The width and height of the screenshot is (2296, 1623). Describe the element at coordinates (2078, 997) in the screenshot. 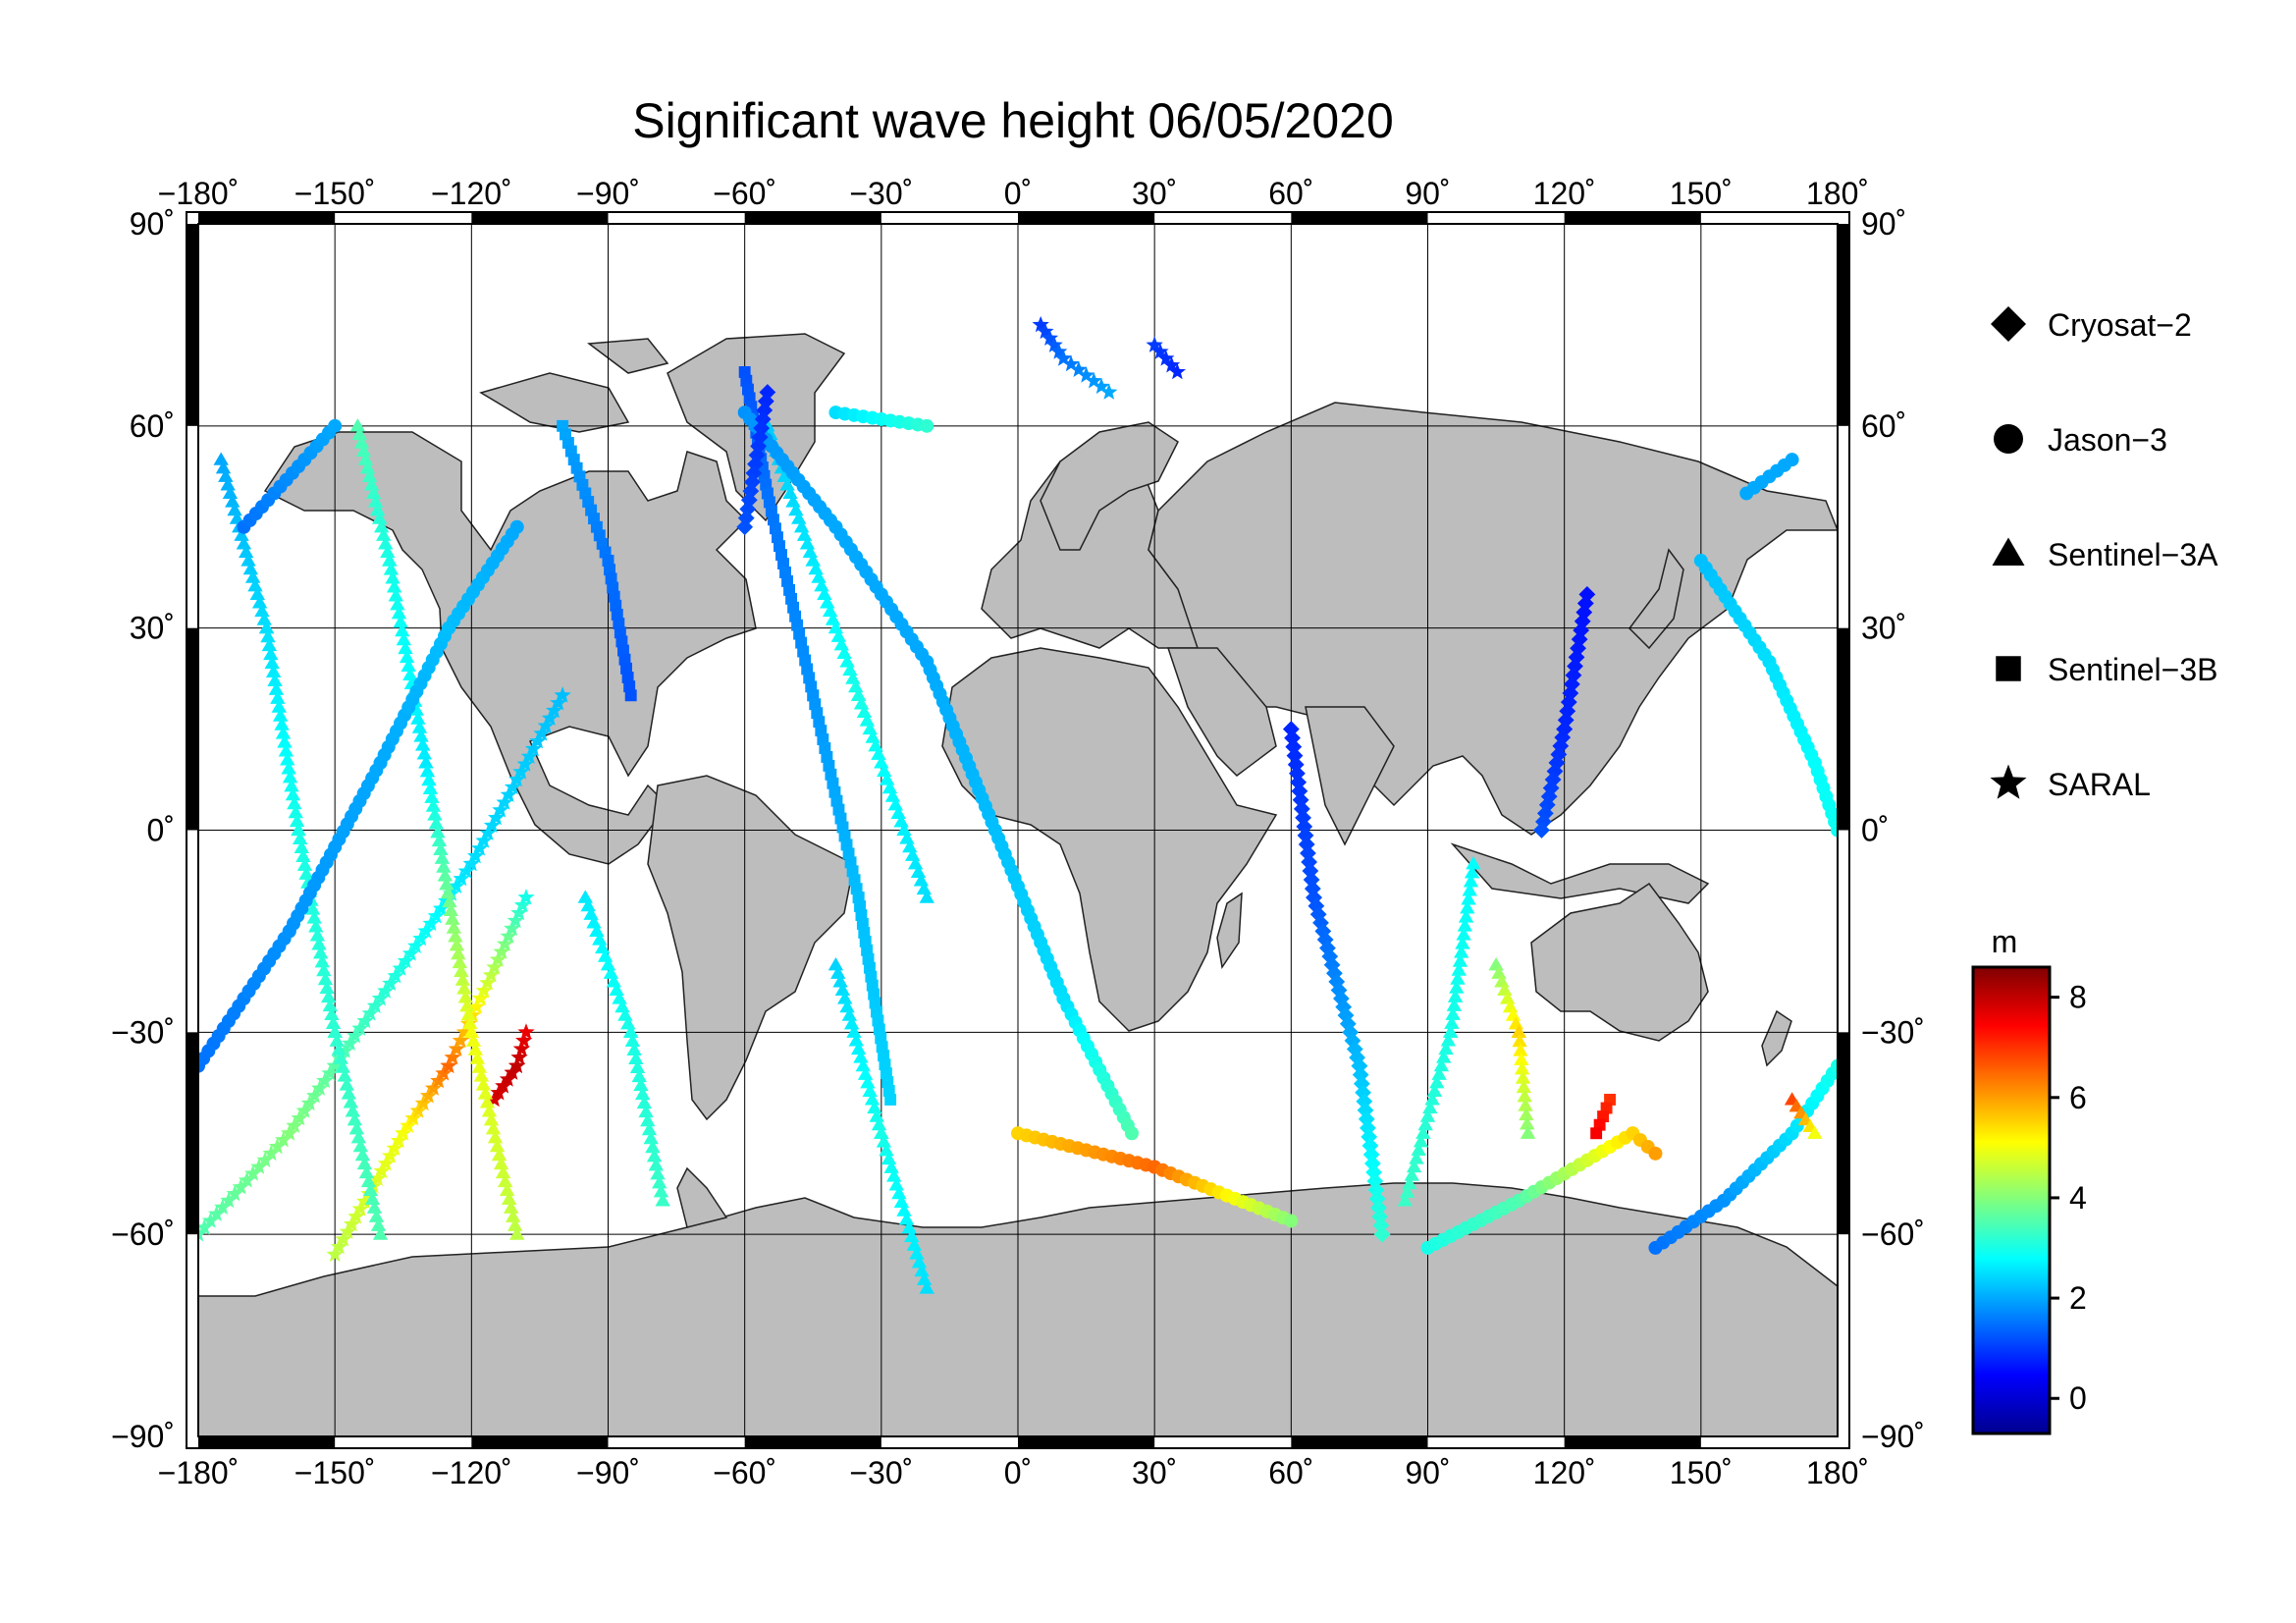

I see `colorbar-tick-label: 8` at that location.